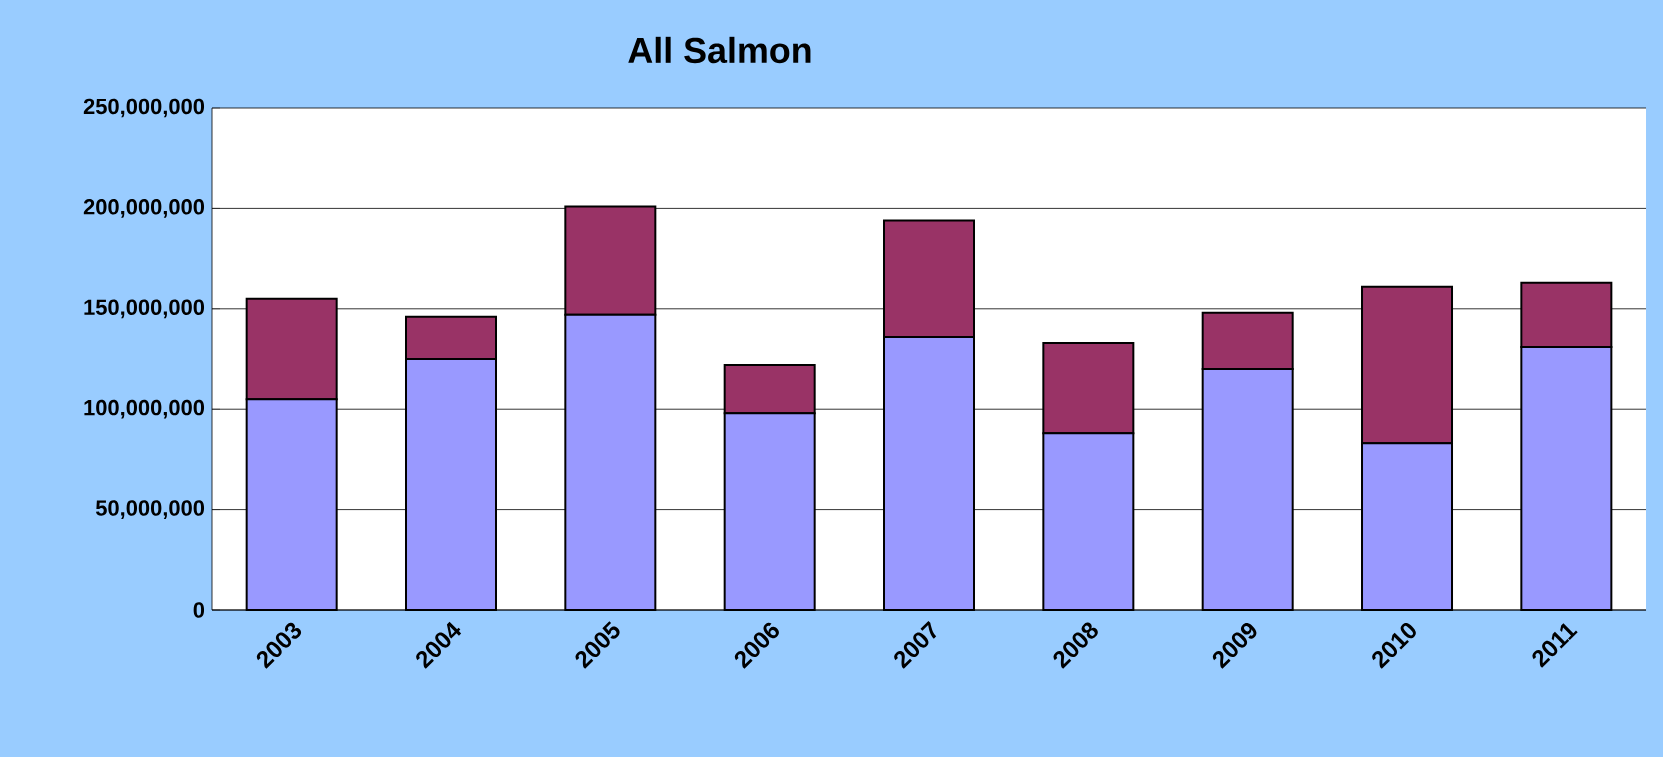 The image size is (1663, 757). I want to click on y-tick-label: 100,000,000, so click(144, 409).